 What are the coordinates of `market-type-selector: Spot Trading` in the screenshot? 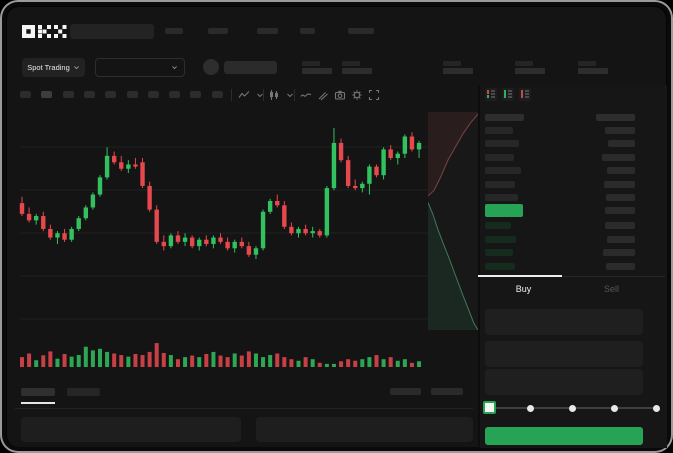 It's located at (53, 67).